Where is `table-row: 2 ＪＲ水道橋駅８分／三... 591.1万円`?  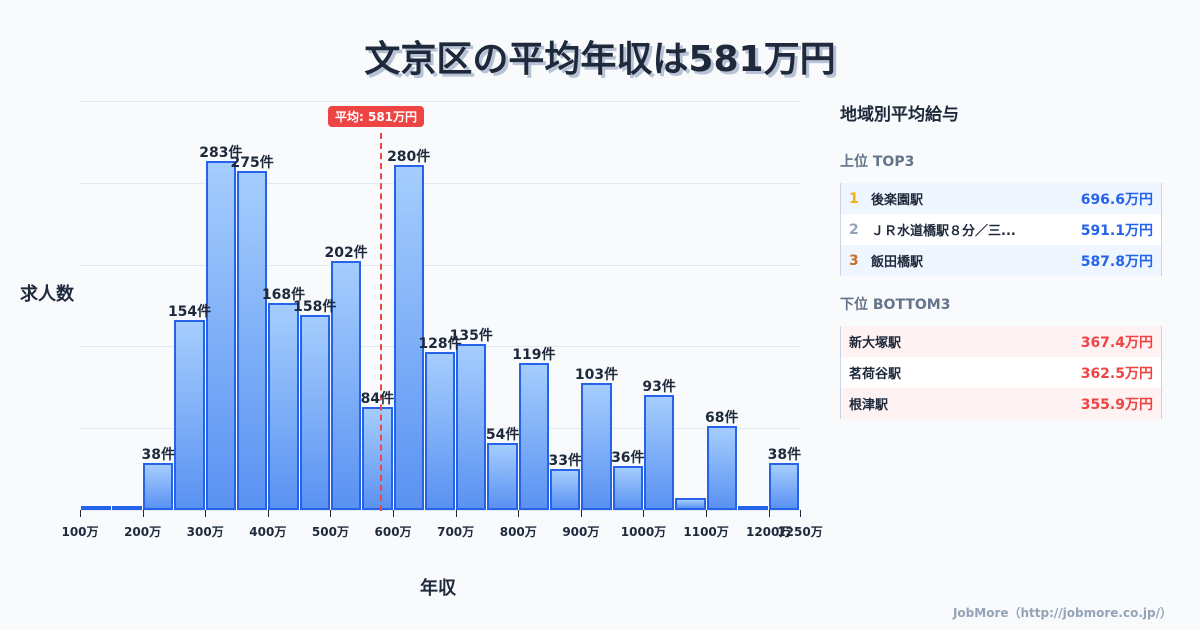
table-row: 2 ＪＲ水道橋駅８分／三... 591.1万円 is located at coordinates (1001, 229).